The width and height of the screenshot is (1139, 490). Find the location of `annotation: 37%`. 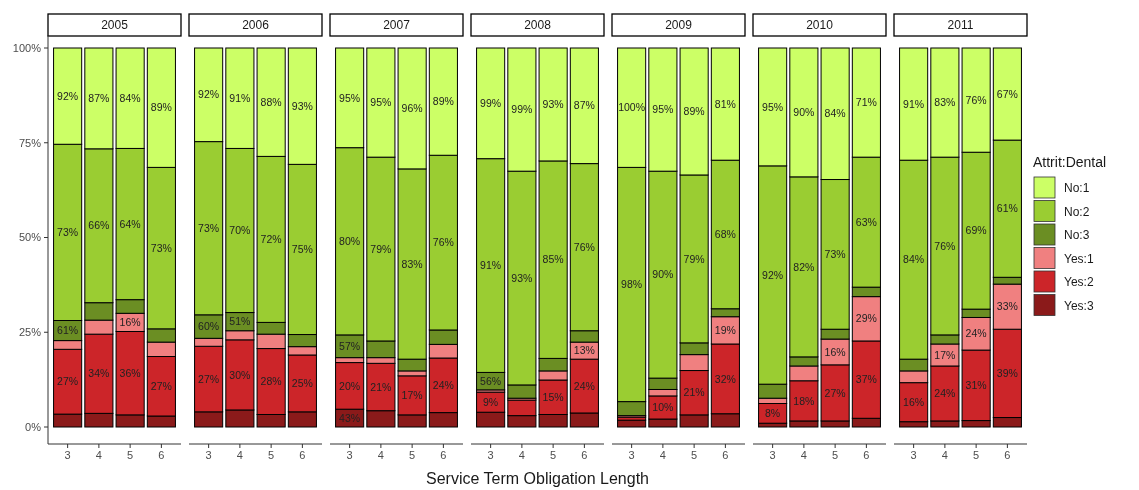

annotation: 37% is located at coordinates (866, 379).